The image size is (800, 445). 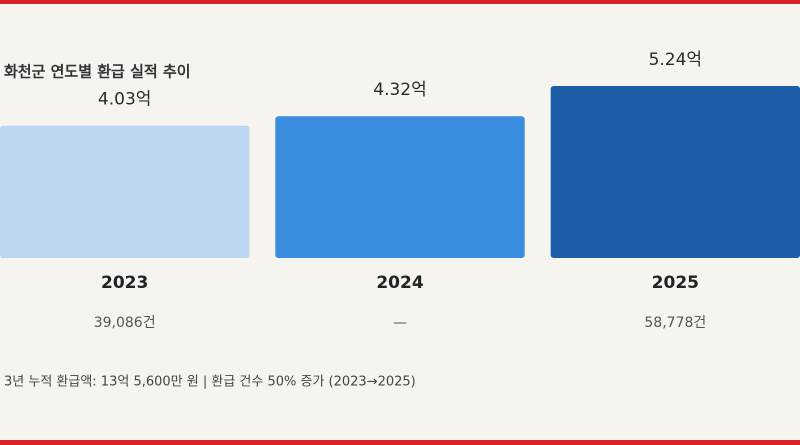 What do you see at coordinates (97, 72) in the screenshot?
I see `chart-title: 화천군 연도별 환급 실적 추이` at bounding box center [97, 72].